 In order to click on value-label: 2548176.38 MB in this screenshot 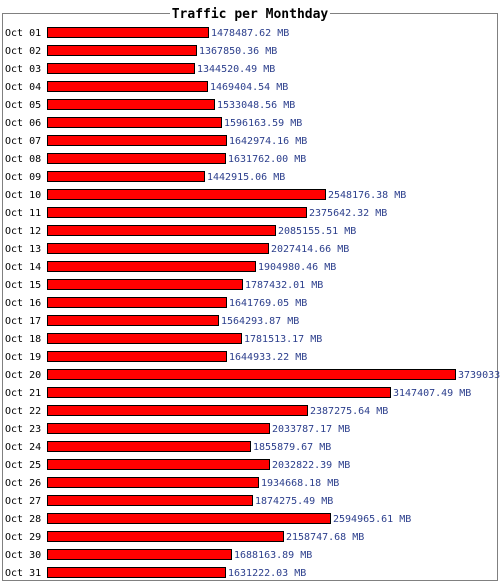, I will do `click(367, 195)`.